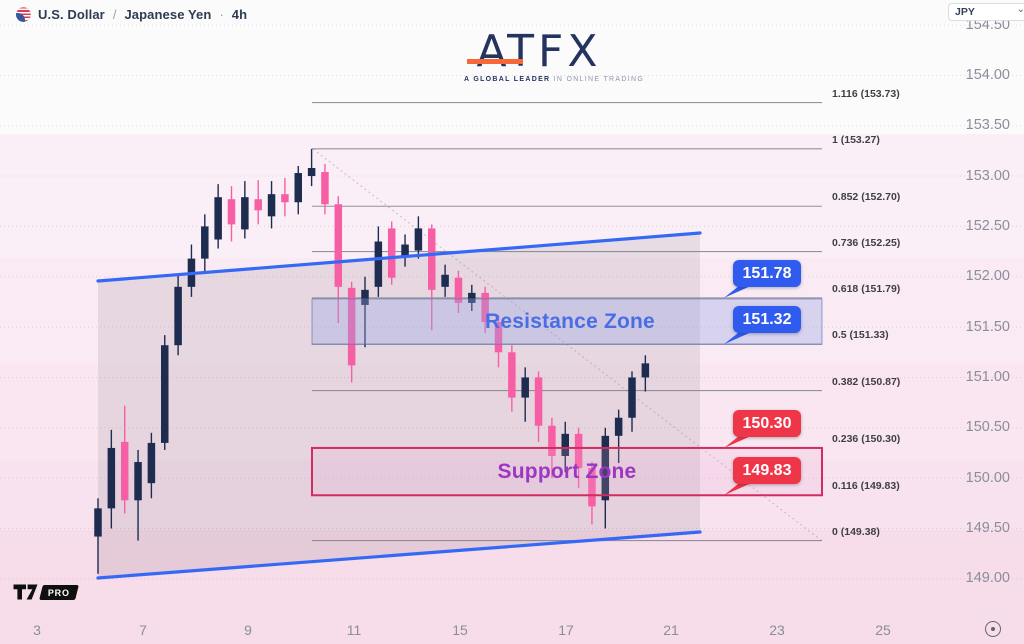  I want to click on support-zone-label: Support Zone, so click(567, 471).